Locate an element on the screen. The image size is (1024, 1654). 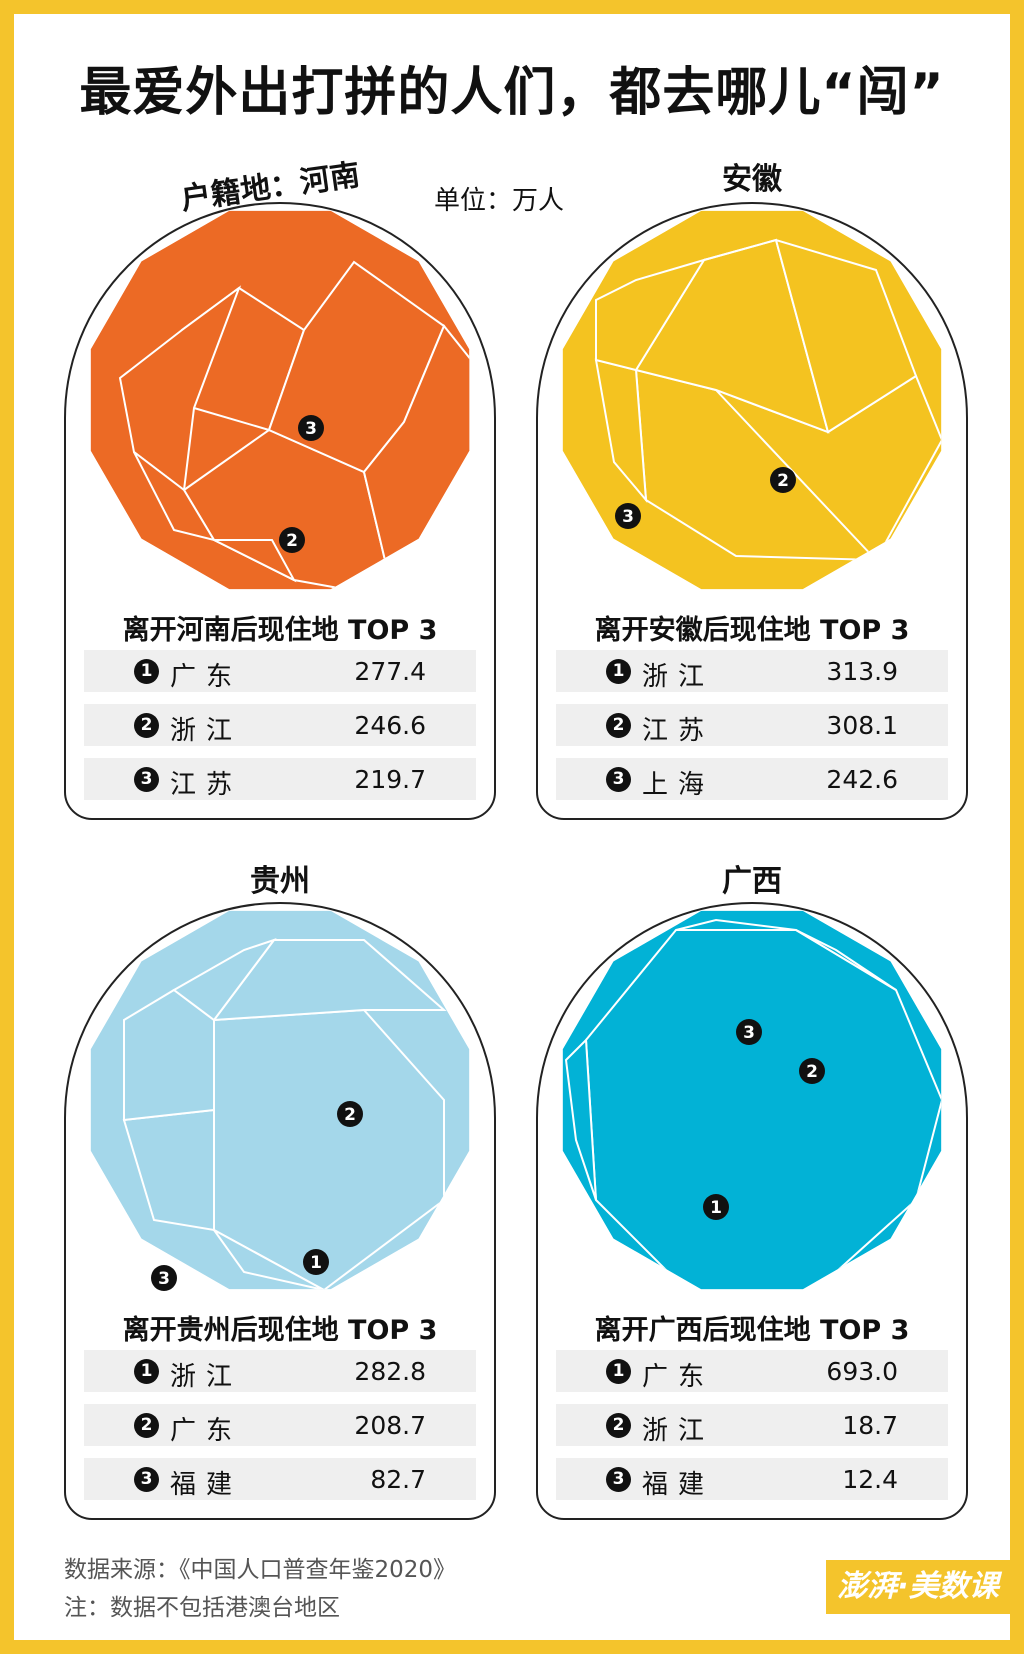
table-title-guangxi: 离开广西后现住地 TOP 3 is located at coordinates (752, 1330).